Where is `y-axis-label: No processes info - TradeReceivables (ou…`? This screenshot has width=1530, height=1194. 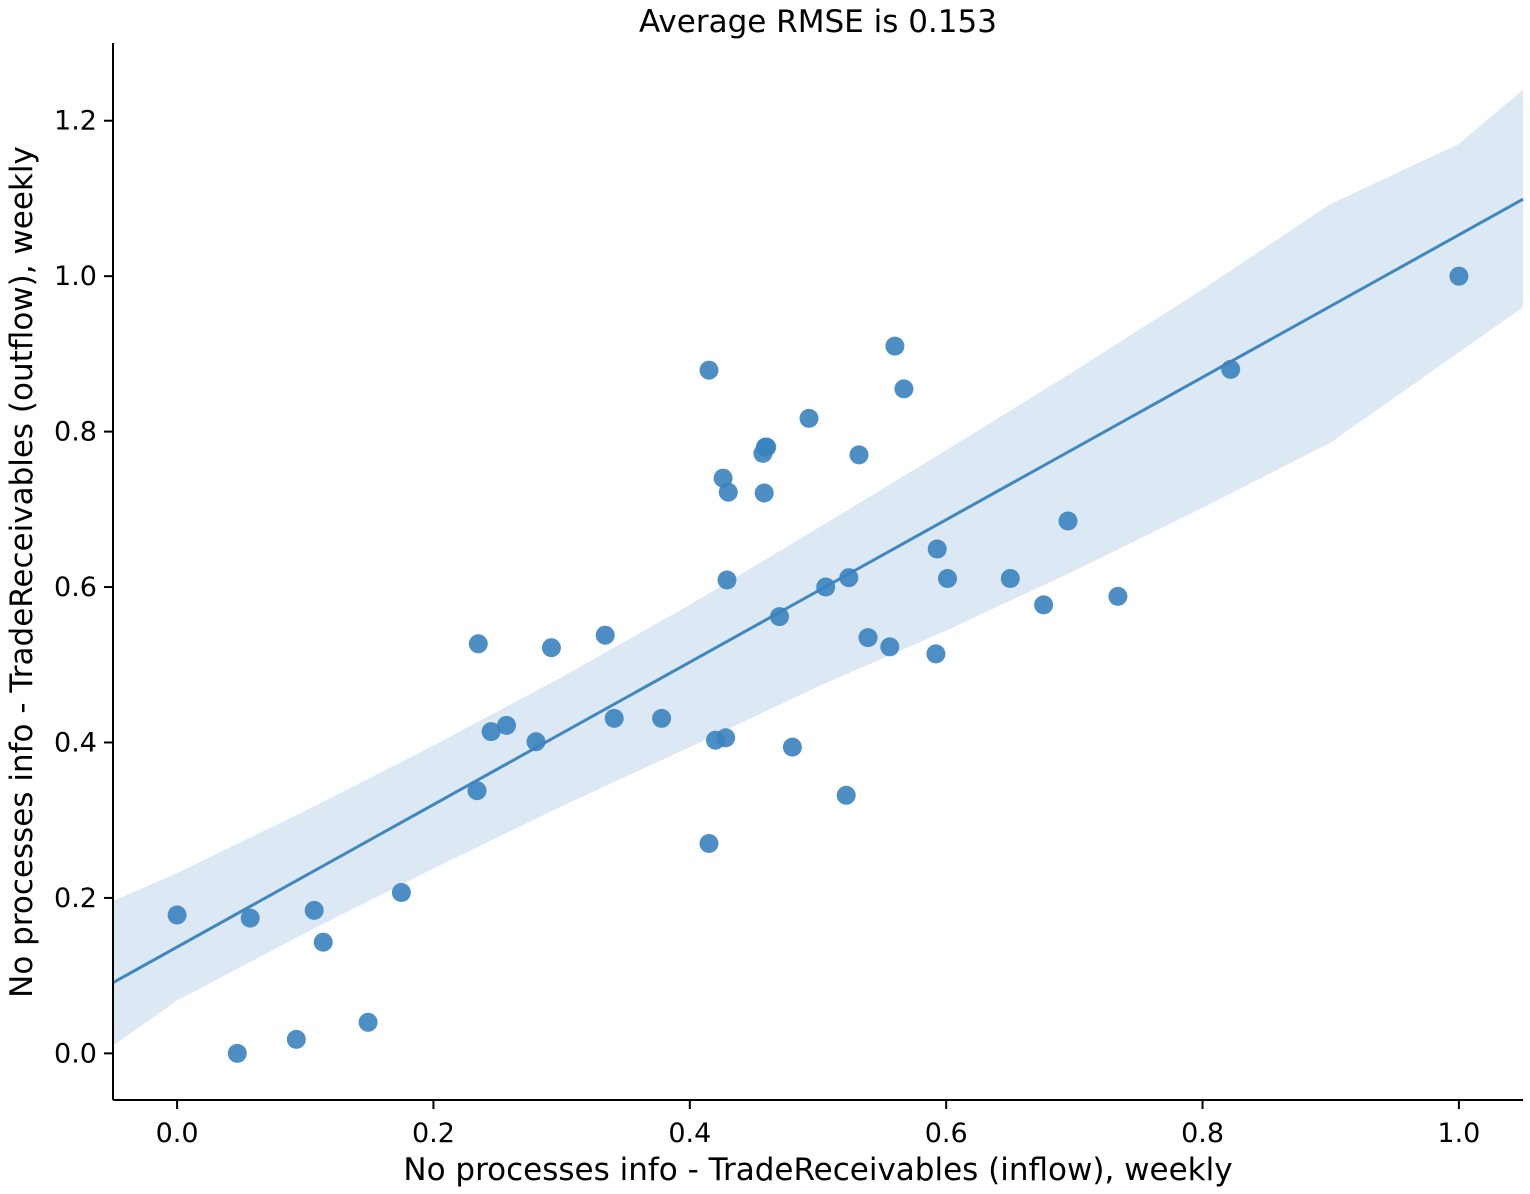 y-axis-label: No processes info - TradeReceivables (ou… is located at coordinates (22, 572).